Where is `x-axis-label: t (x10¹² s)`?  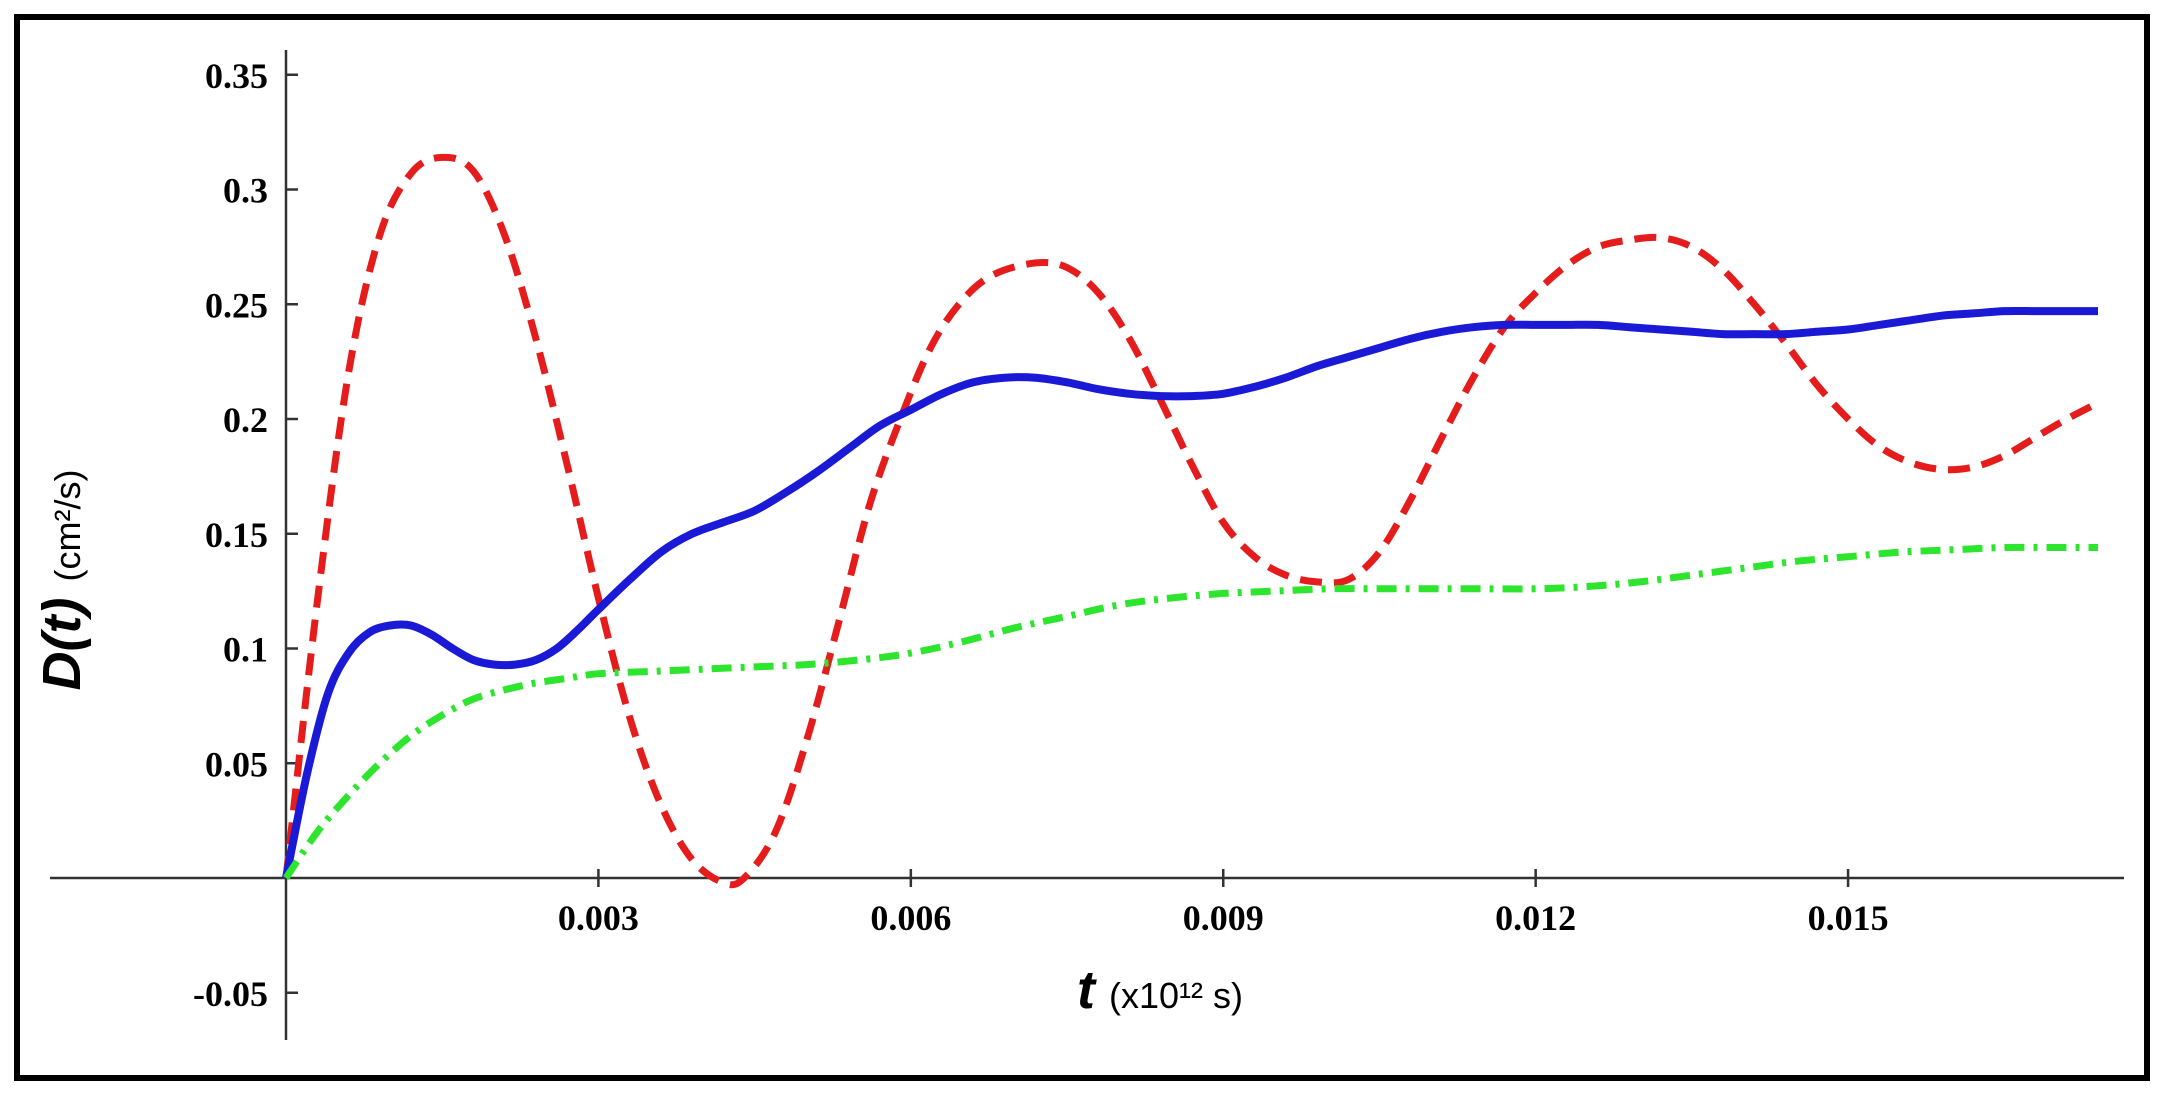 x-axis-label: t (x10¹² s) is located at coordinates (1160, 990).